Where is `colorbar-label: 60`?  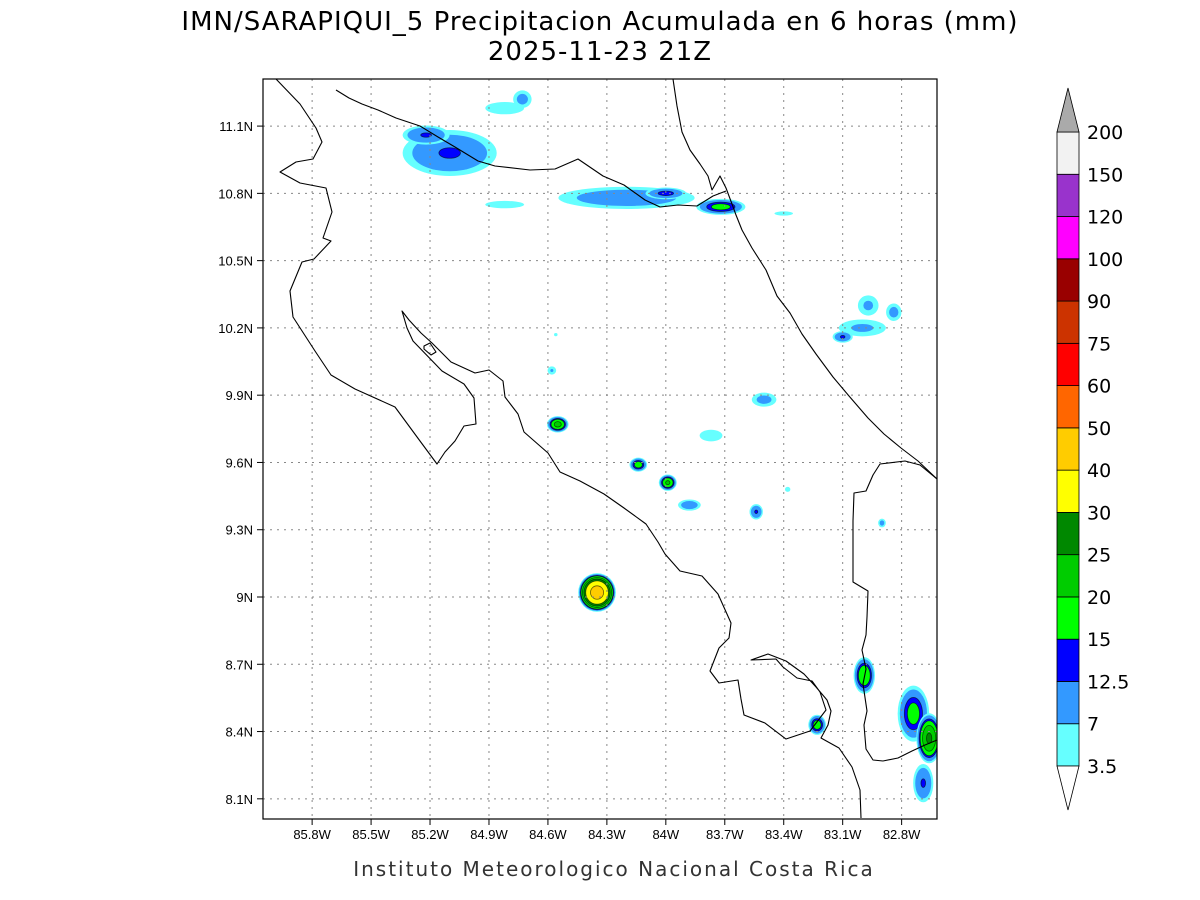
colorbar-label: 60 is located at coordinates (1099, 387).